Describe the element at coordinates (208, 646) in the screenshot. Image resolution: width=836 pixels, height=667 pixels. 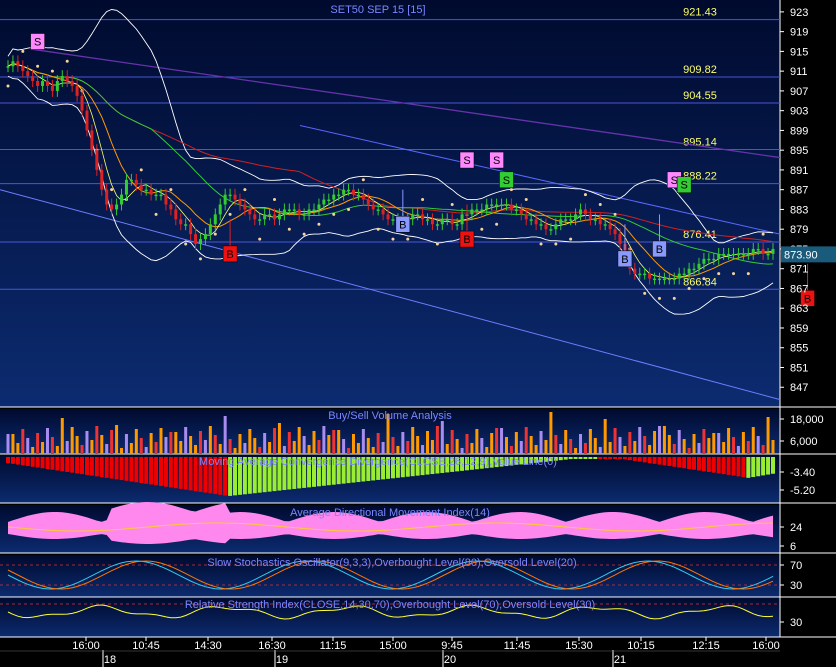
I see `x-time-label: 14:30` at that location.